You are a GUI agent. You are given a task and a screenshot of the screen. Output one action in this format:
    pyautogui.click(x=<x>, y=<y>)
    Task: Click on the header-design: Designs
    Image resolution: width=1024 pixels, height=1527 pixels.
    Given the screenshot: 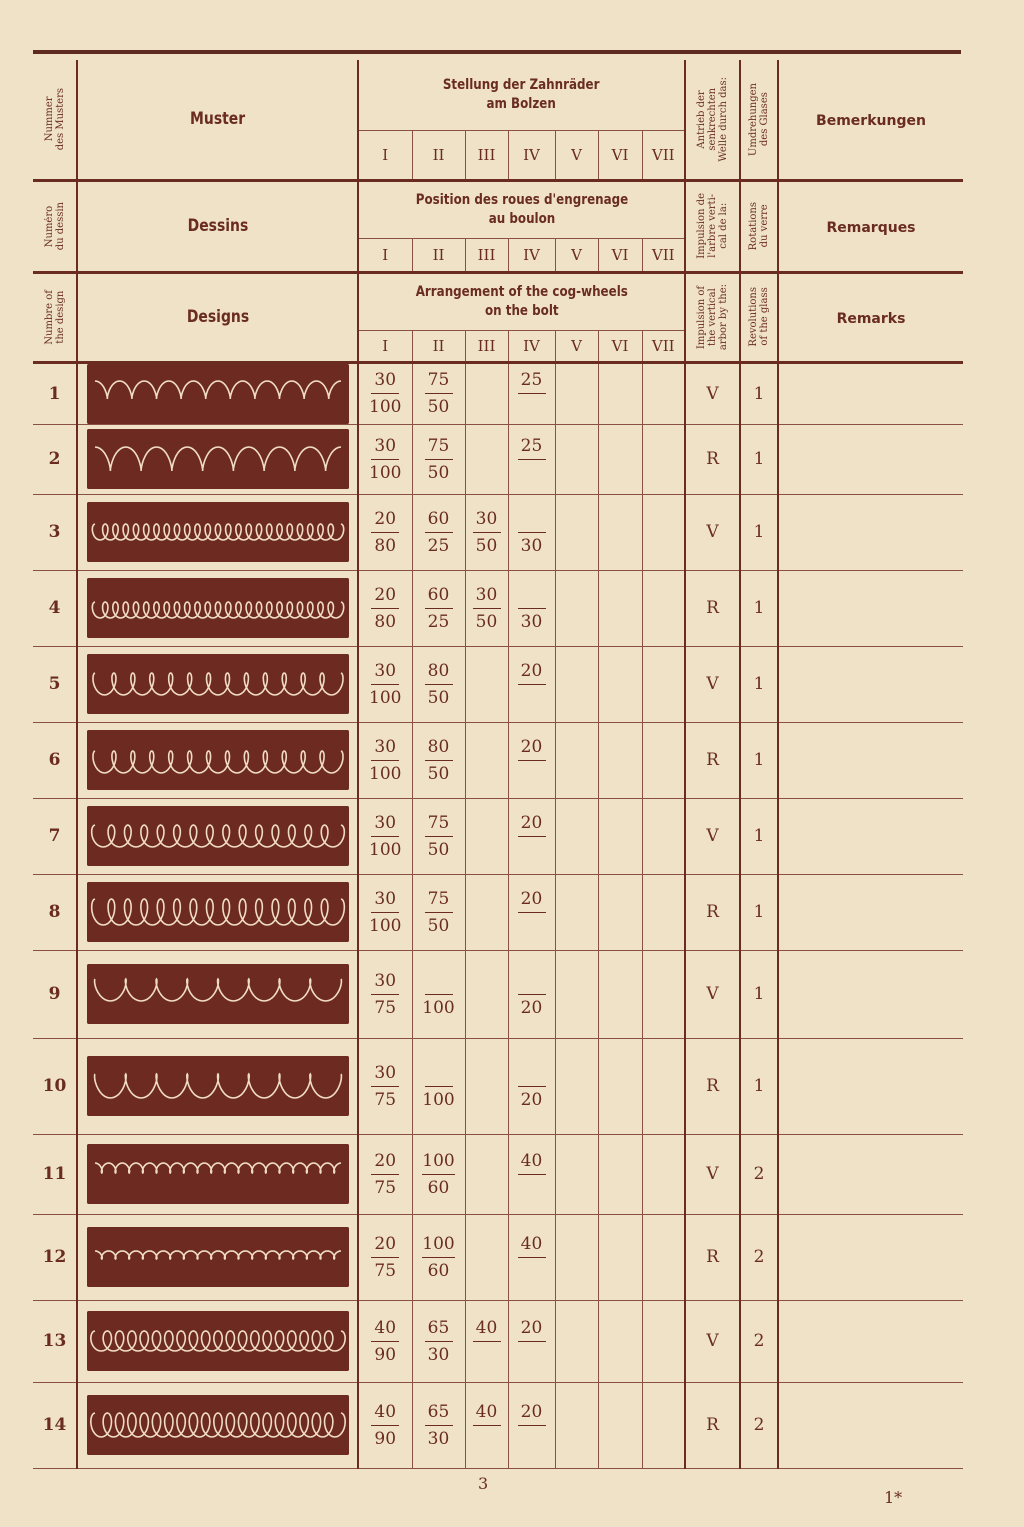 What is the action you would take?
    pyautogui.click(x=218, y=318)
    